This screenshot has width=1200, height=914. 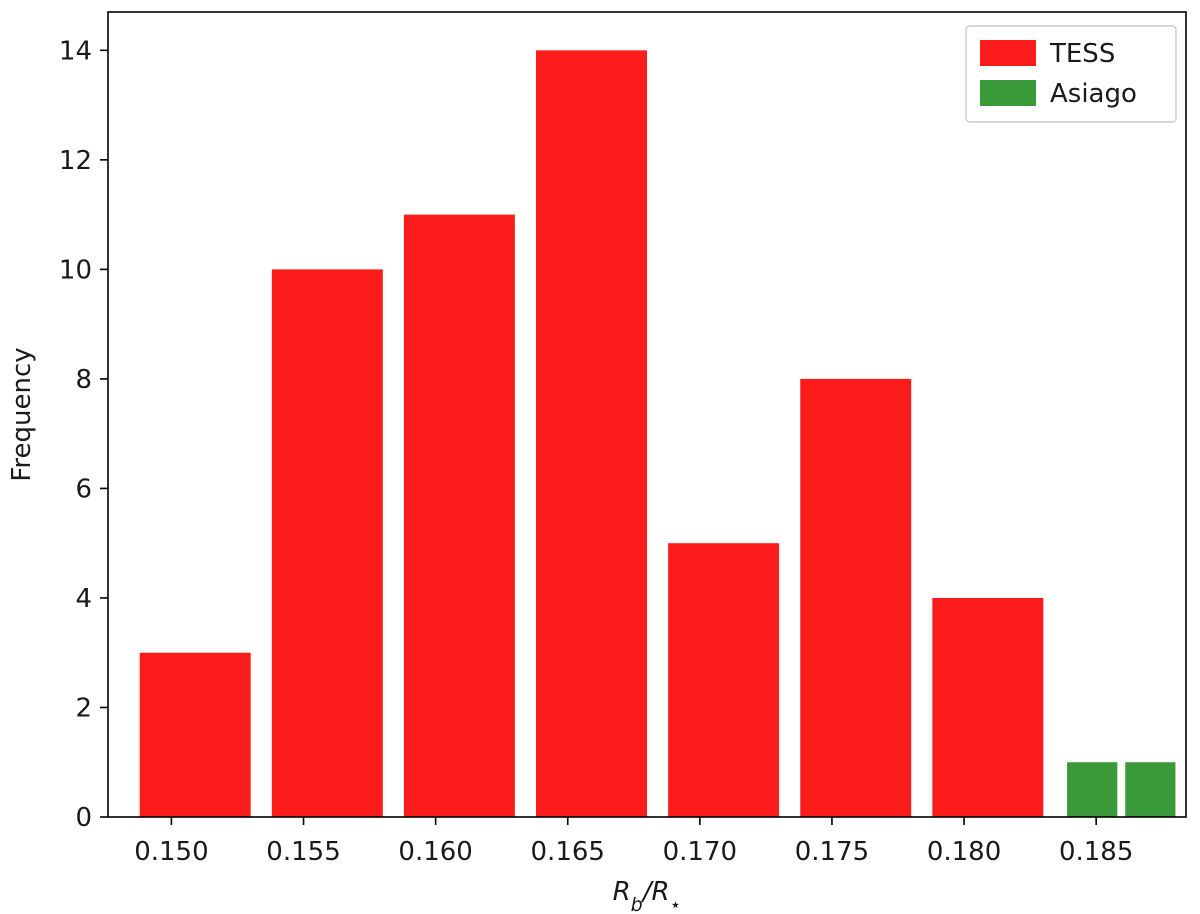 I want to click on x-label-sep: /R, so click(x=655, y=892).